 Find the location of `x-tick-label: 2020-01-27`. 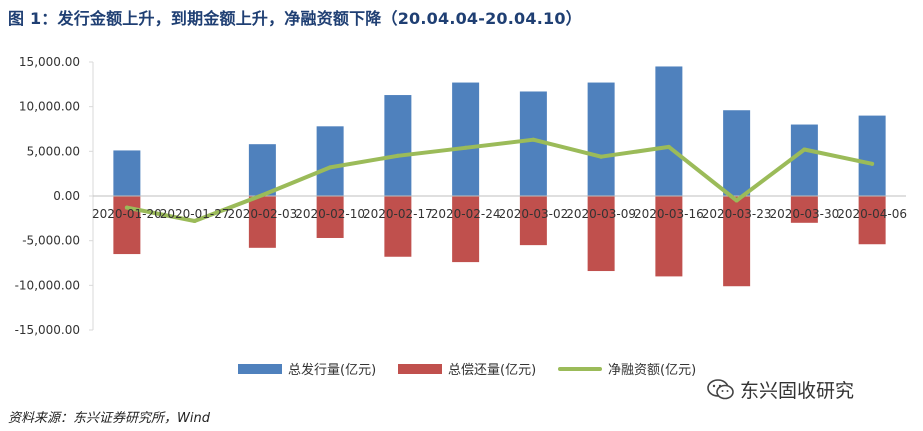

x-tick-label: 2020-01-27 is located at coordinates (195, 214).